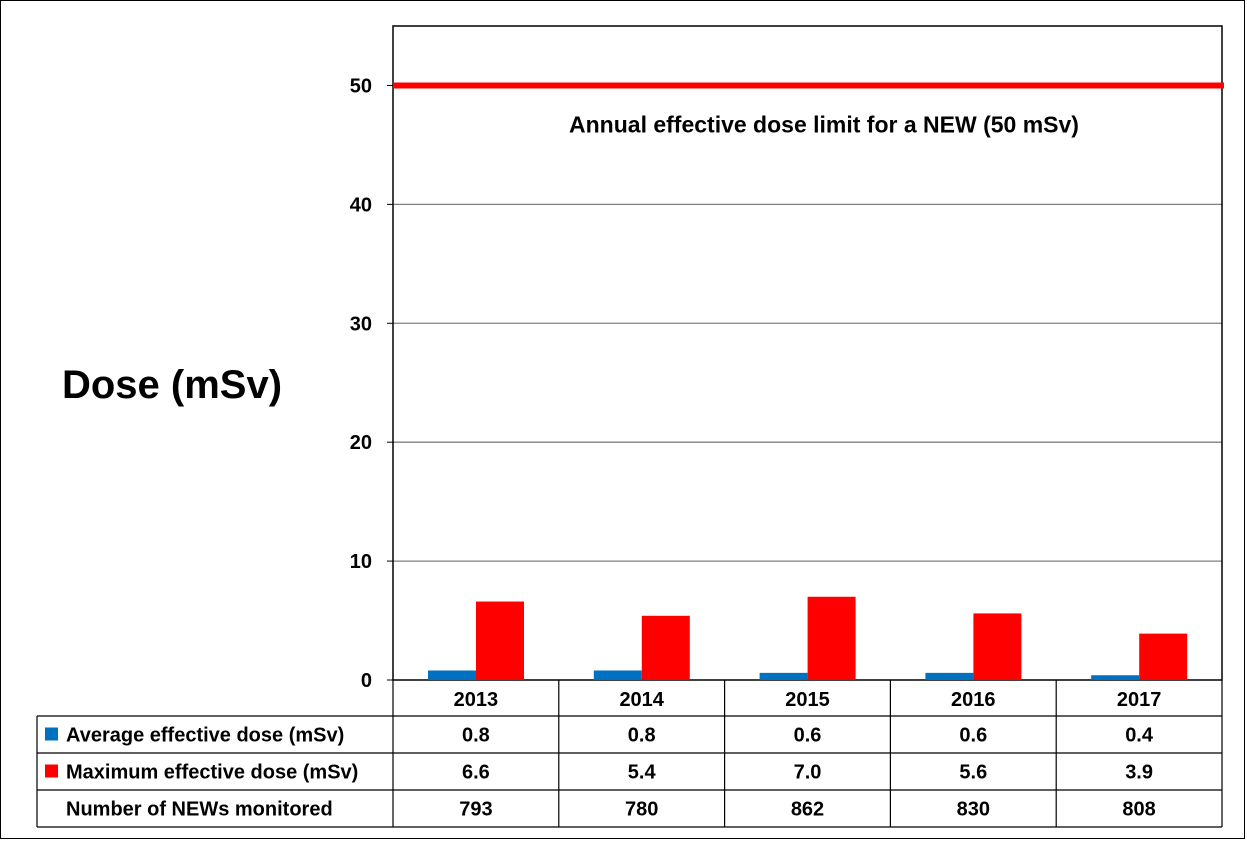  What do you see at coordinates (1138, 810) in the screenshot?
I see `table-cell: 808` at bounding box center [1138, 810].